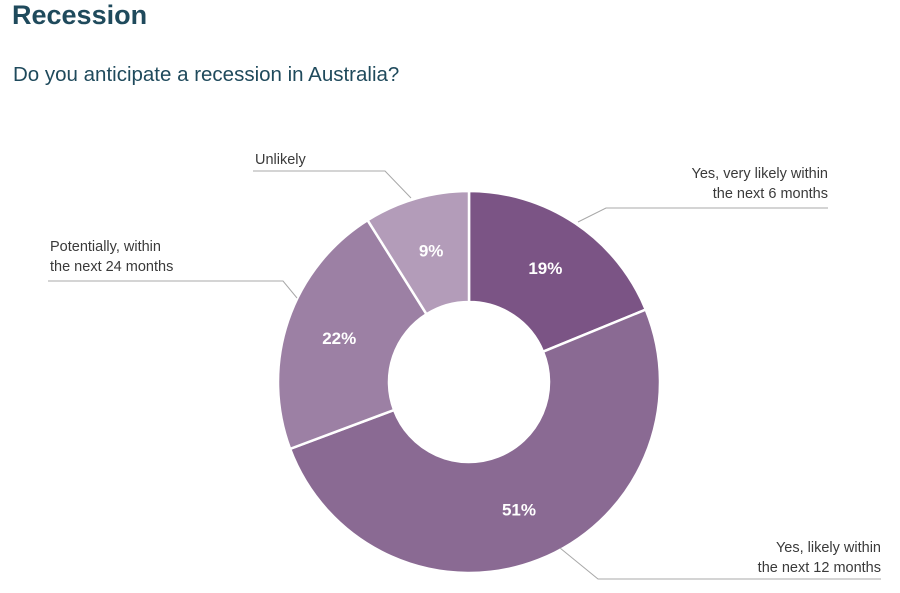 The image size is (900, 593). I want to click on slice-category-label: the next 24 months, so click(111, 267).